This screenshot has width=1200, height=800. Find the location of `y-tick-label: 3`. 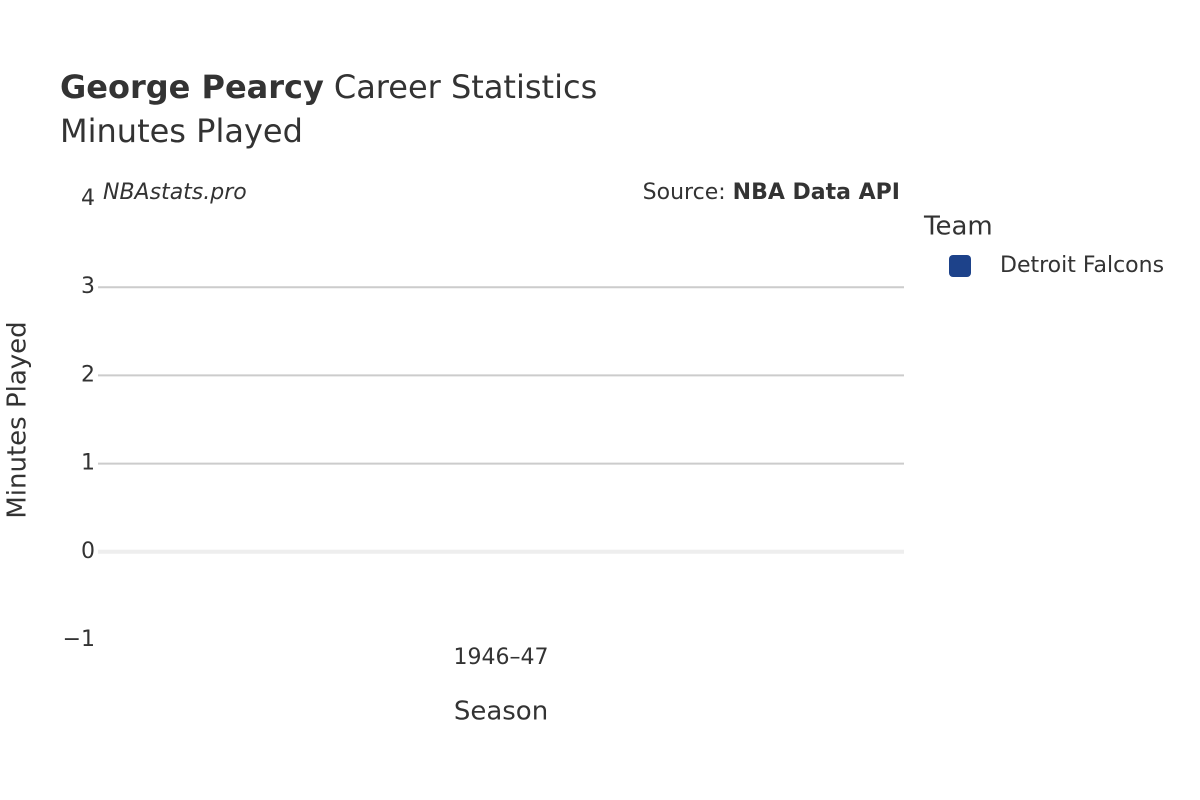

y-tick-label: 3 is located at coordinates (88, 286).